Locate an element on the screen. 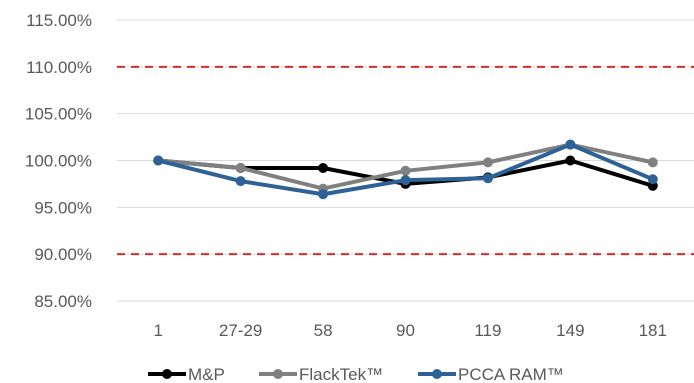 This screenshot has height=383, width=694. legend-item: FlackTek™ is located at coordinates (321, 374).